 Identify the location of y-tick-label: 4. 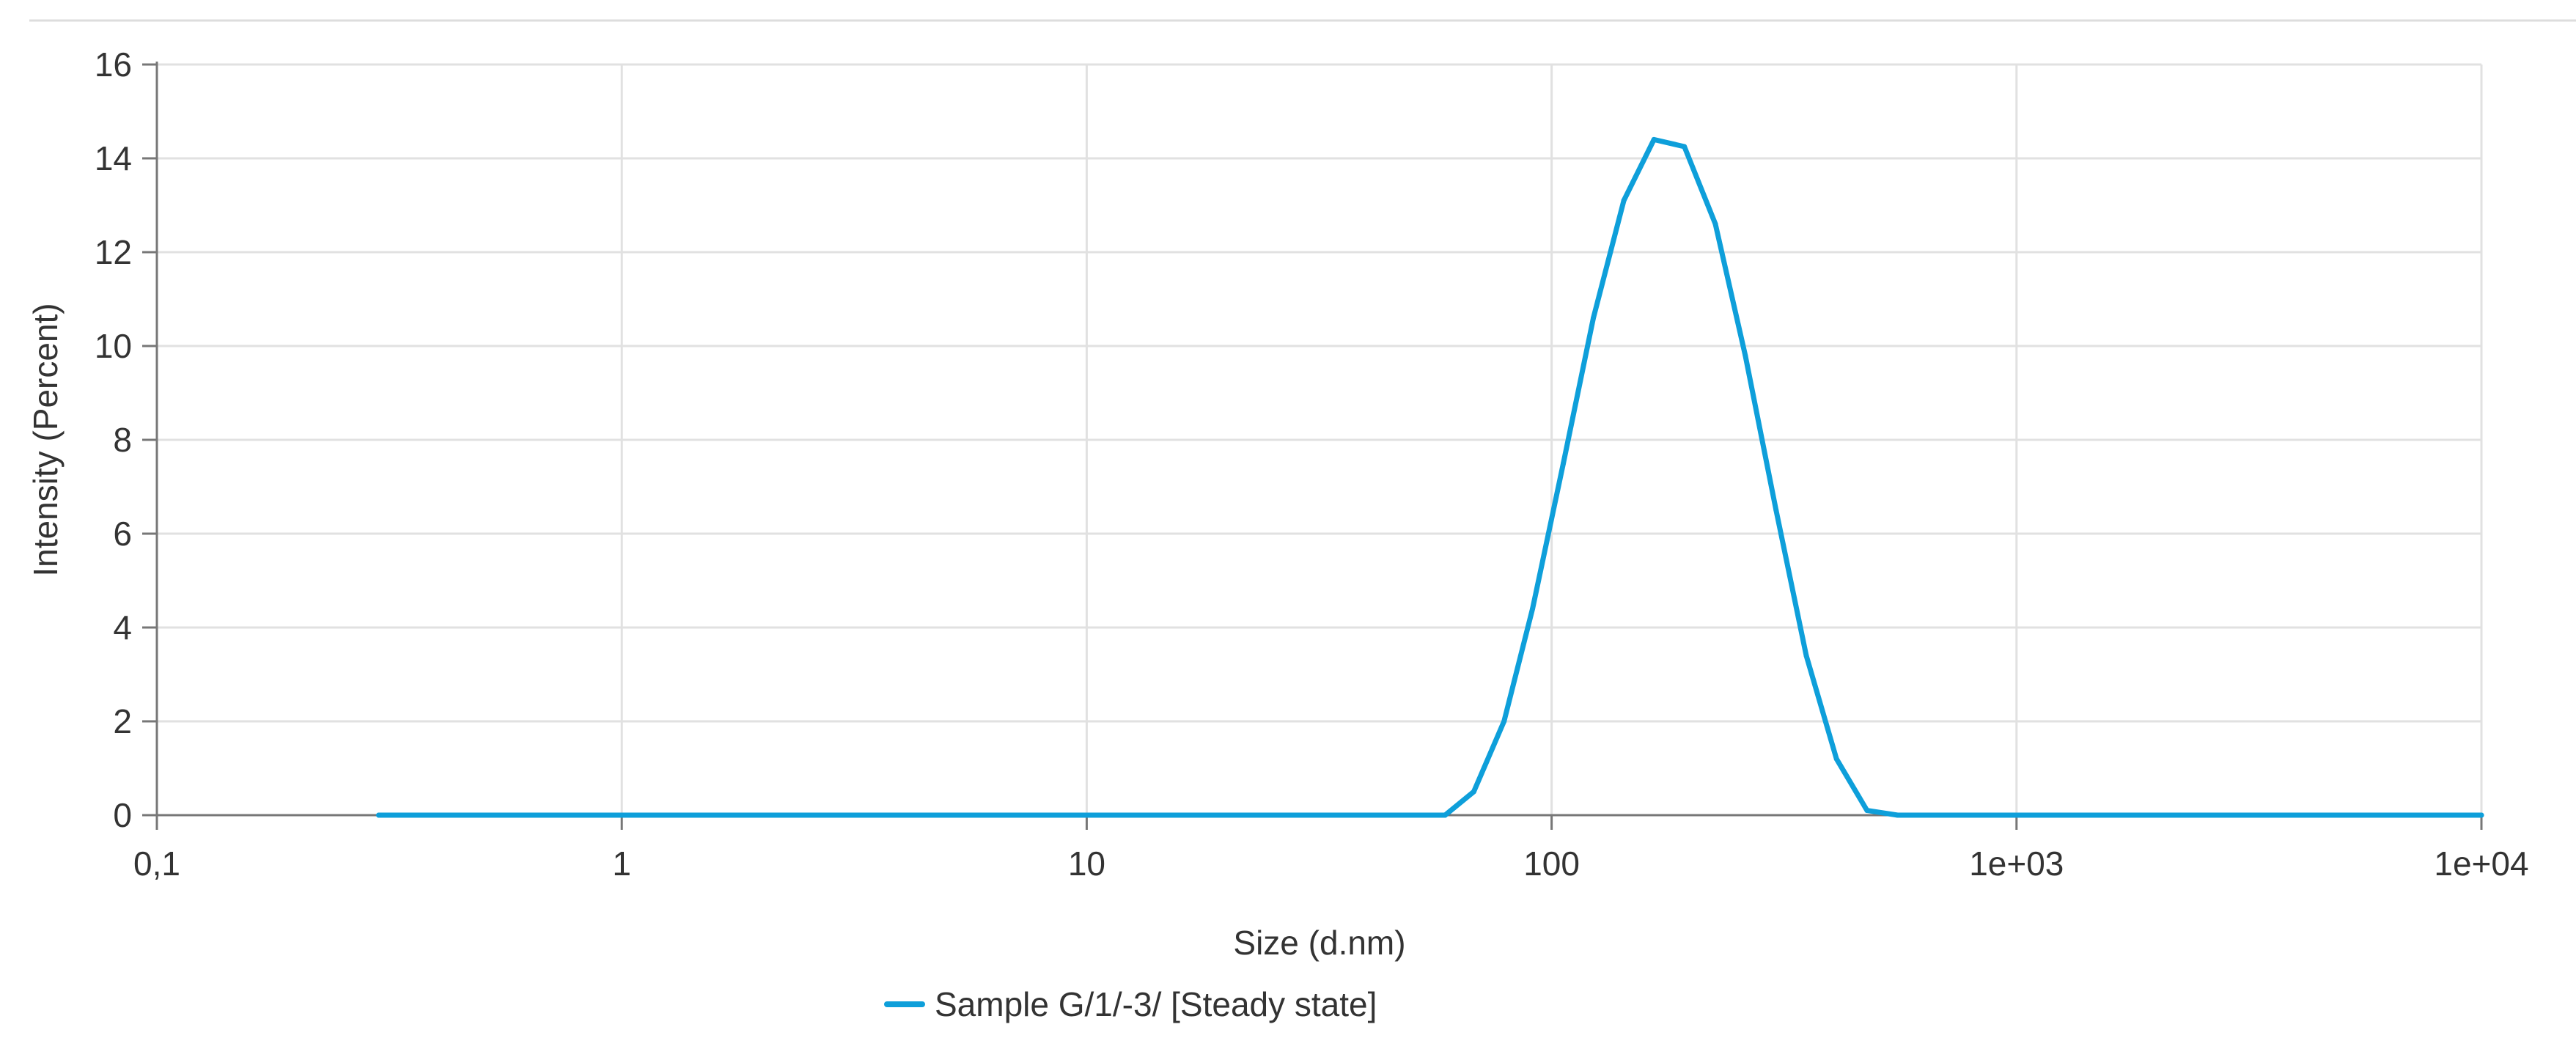
(122, 627).